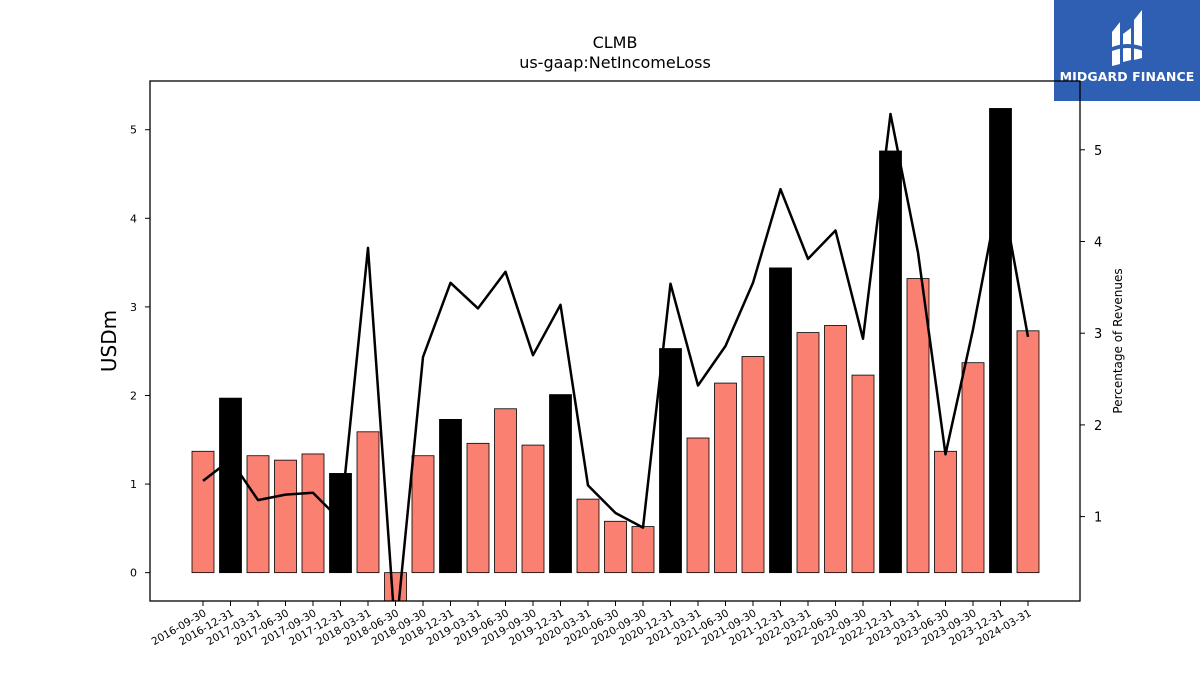  I want to click on midgard-finance-logo-icon, so click(1128, 38).